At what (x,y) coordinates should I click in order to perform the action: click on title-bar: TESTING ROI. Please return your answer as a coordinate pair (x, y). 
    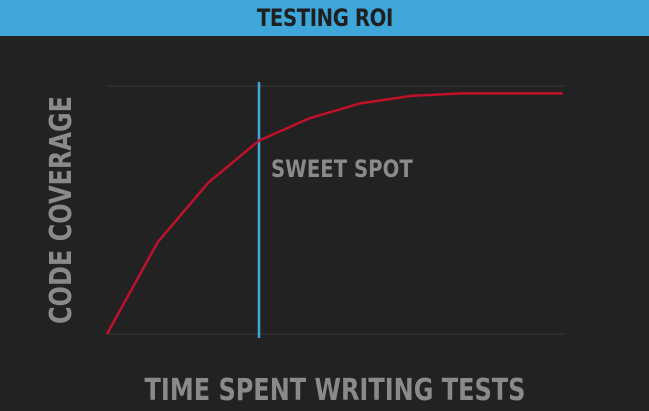
    Looking at the image, I should click on (324, 18).